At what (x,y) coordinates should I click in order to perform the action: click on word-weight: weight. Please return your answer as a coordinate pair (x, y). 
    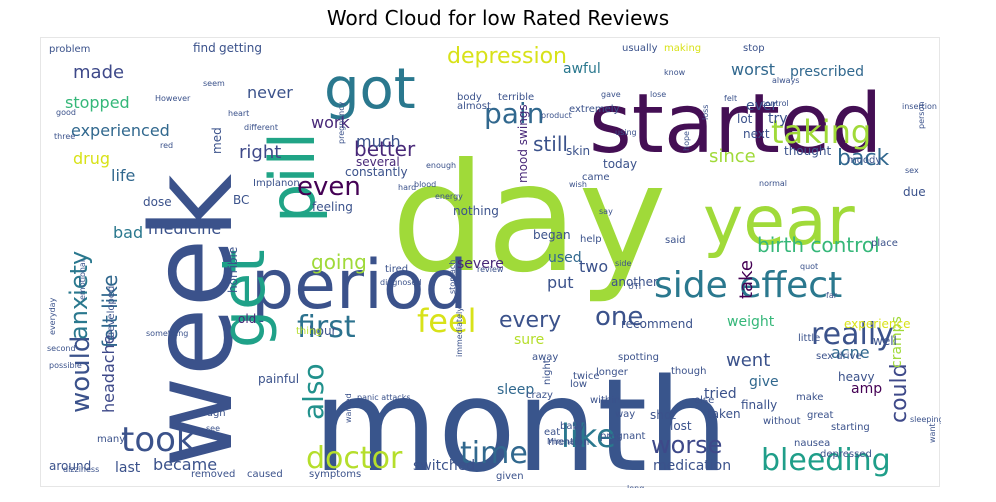
    Looking at the image, I should click on (751, 322).